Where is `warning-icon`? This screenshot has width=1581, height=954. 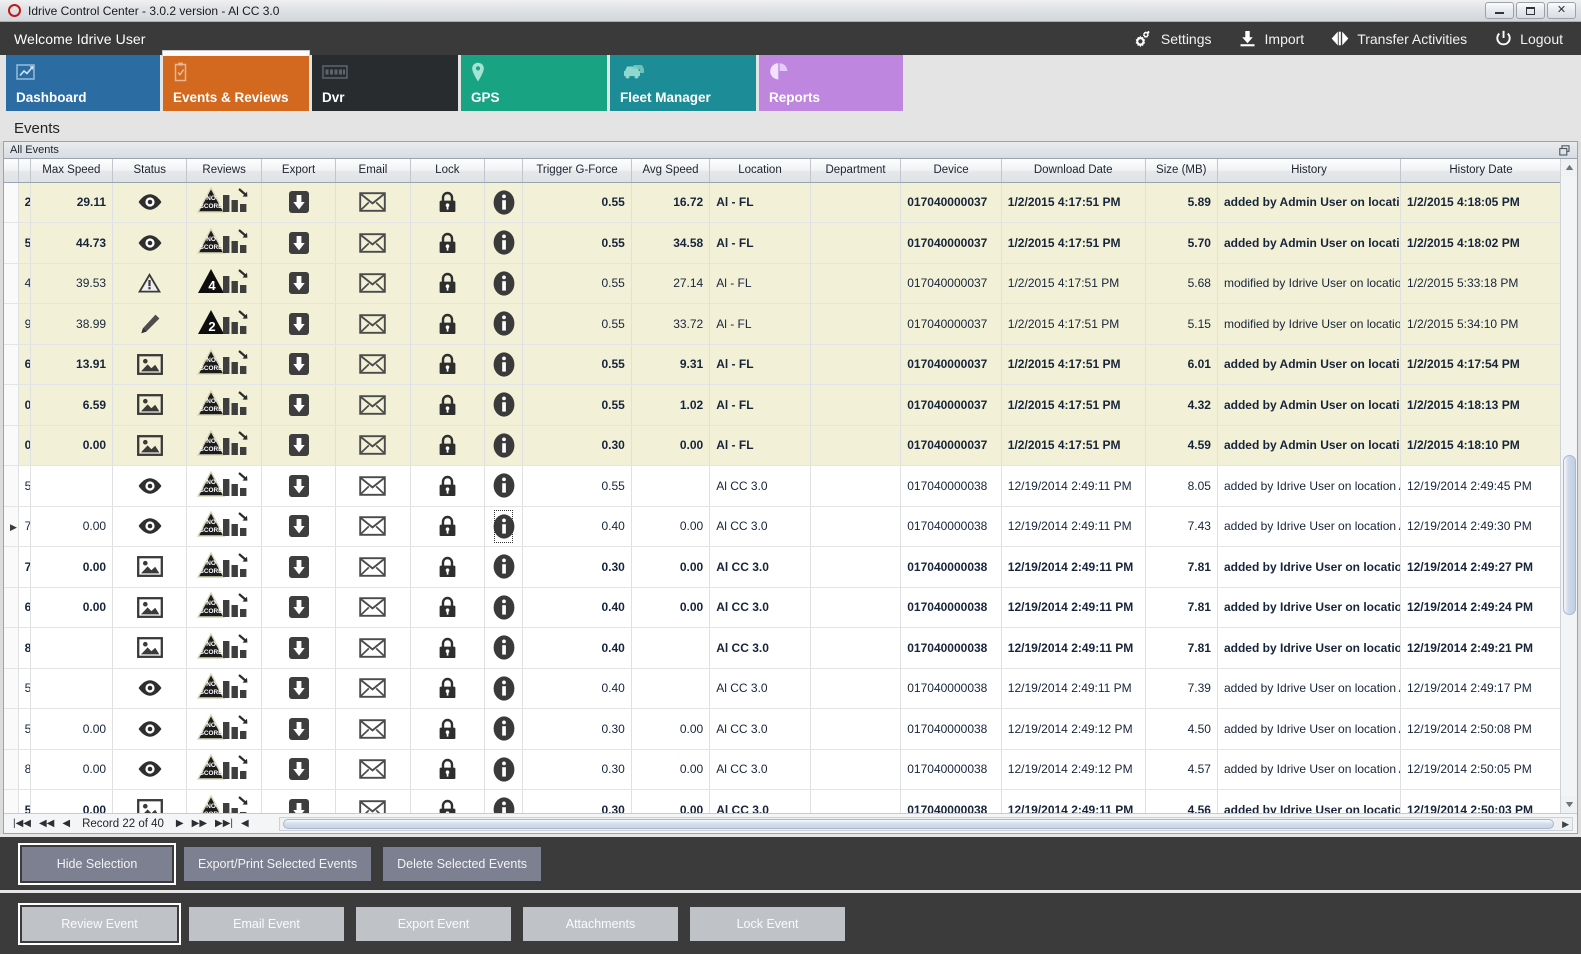 warning-icon is located at coordinates (149, 283).